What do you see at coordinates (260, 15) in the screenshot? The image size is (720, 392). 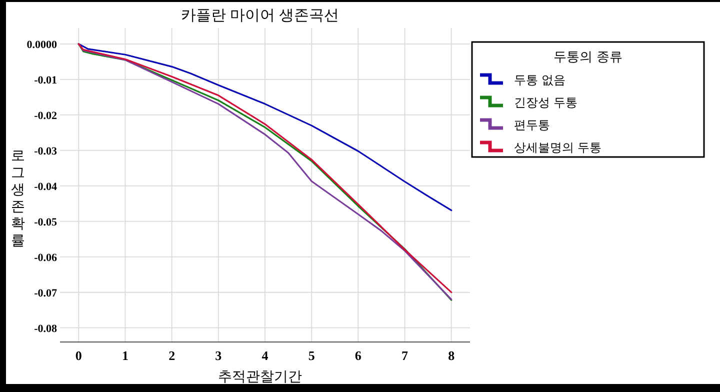 I see `chart-title: 카플란 마이어 생존곡선` at bounding box center [260, 15].